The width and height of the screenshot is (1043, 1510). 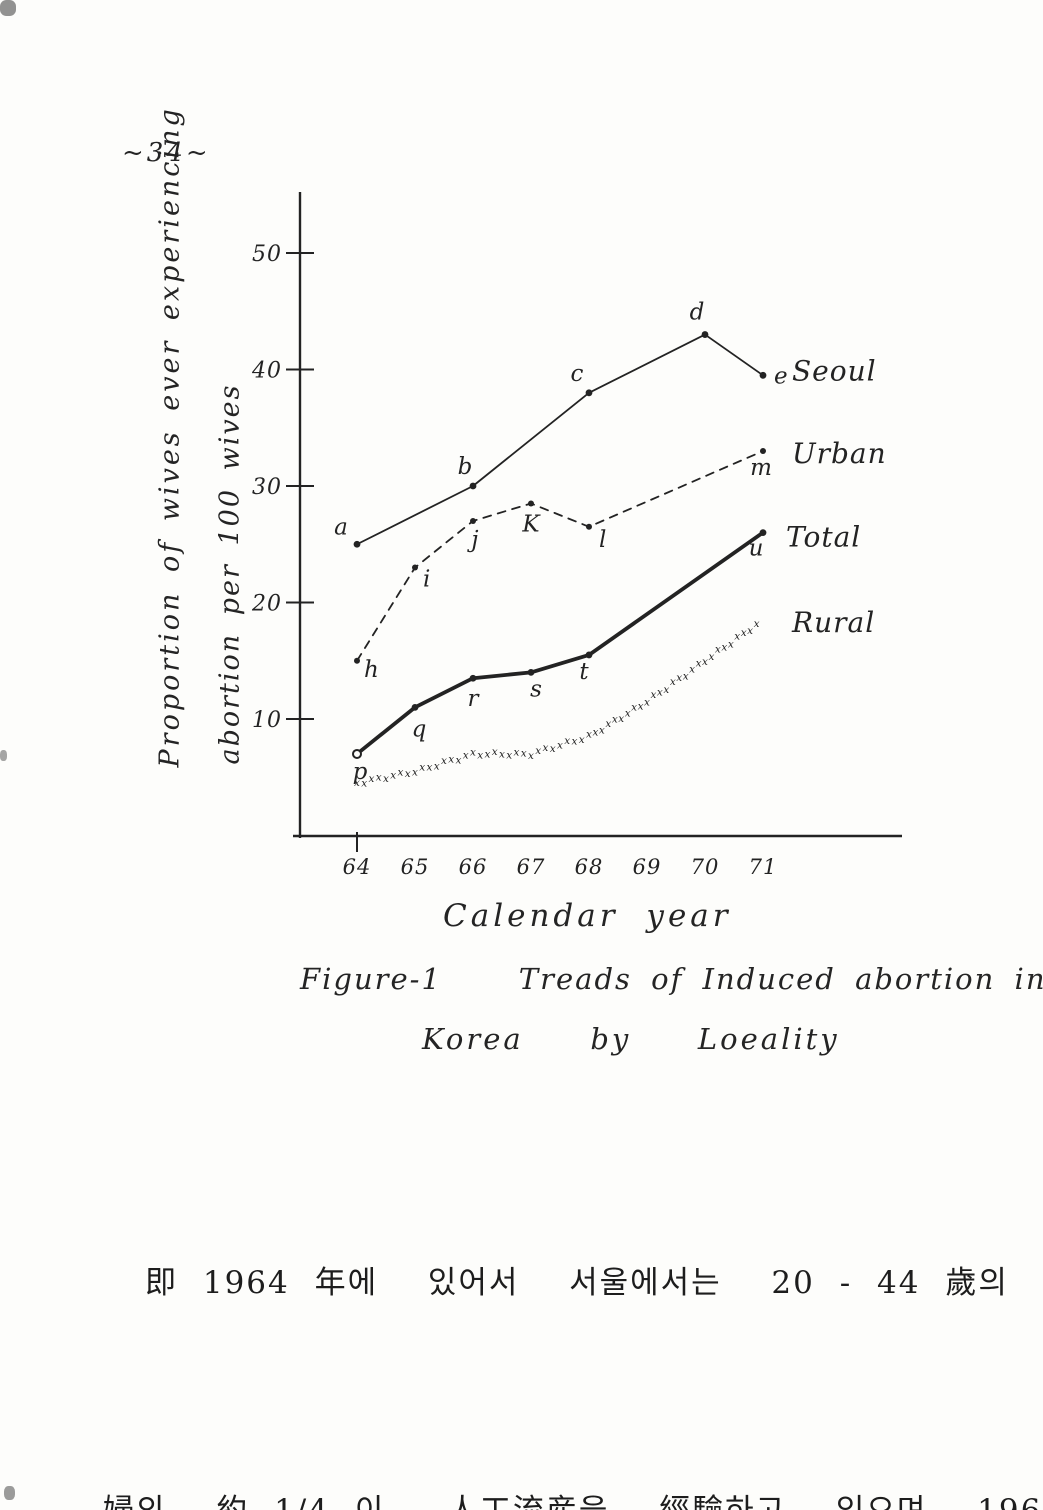 What do you see at coordinates (577, 374) in the screenshot?
I see `point-label-c: c` at bounding box center [577, 374].